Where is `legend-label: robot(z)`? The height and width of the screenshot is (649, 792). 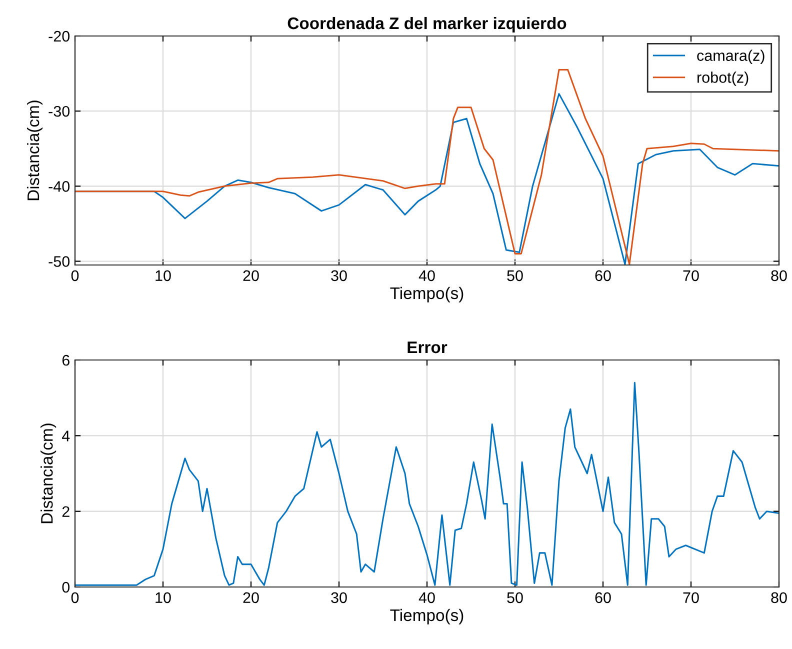
legend-label: robot(z) is located at coordinates (723, 79).